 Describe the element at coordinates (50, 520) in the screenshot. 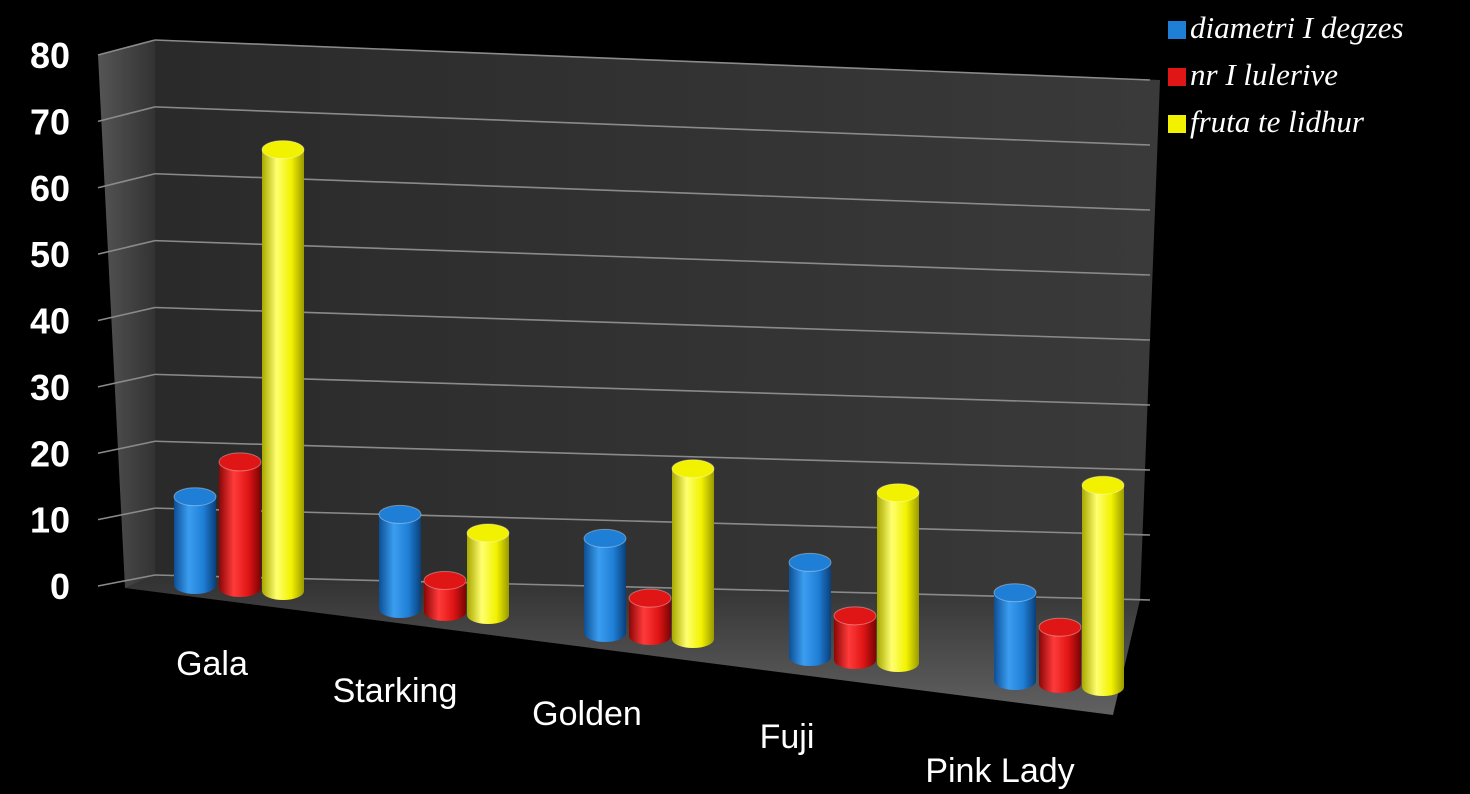

I see `y-tick-label: 10` at that location.